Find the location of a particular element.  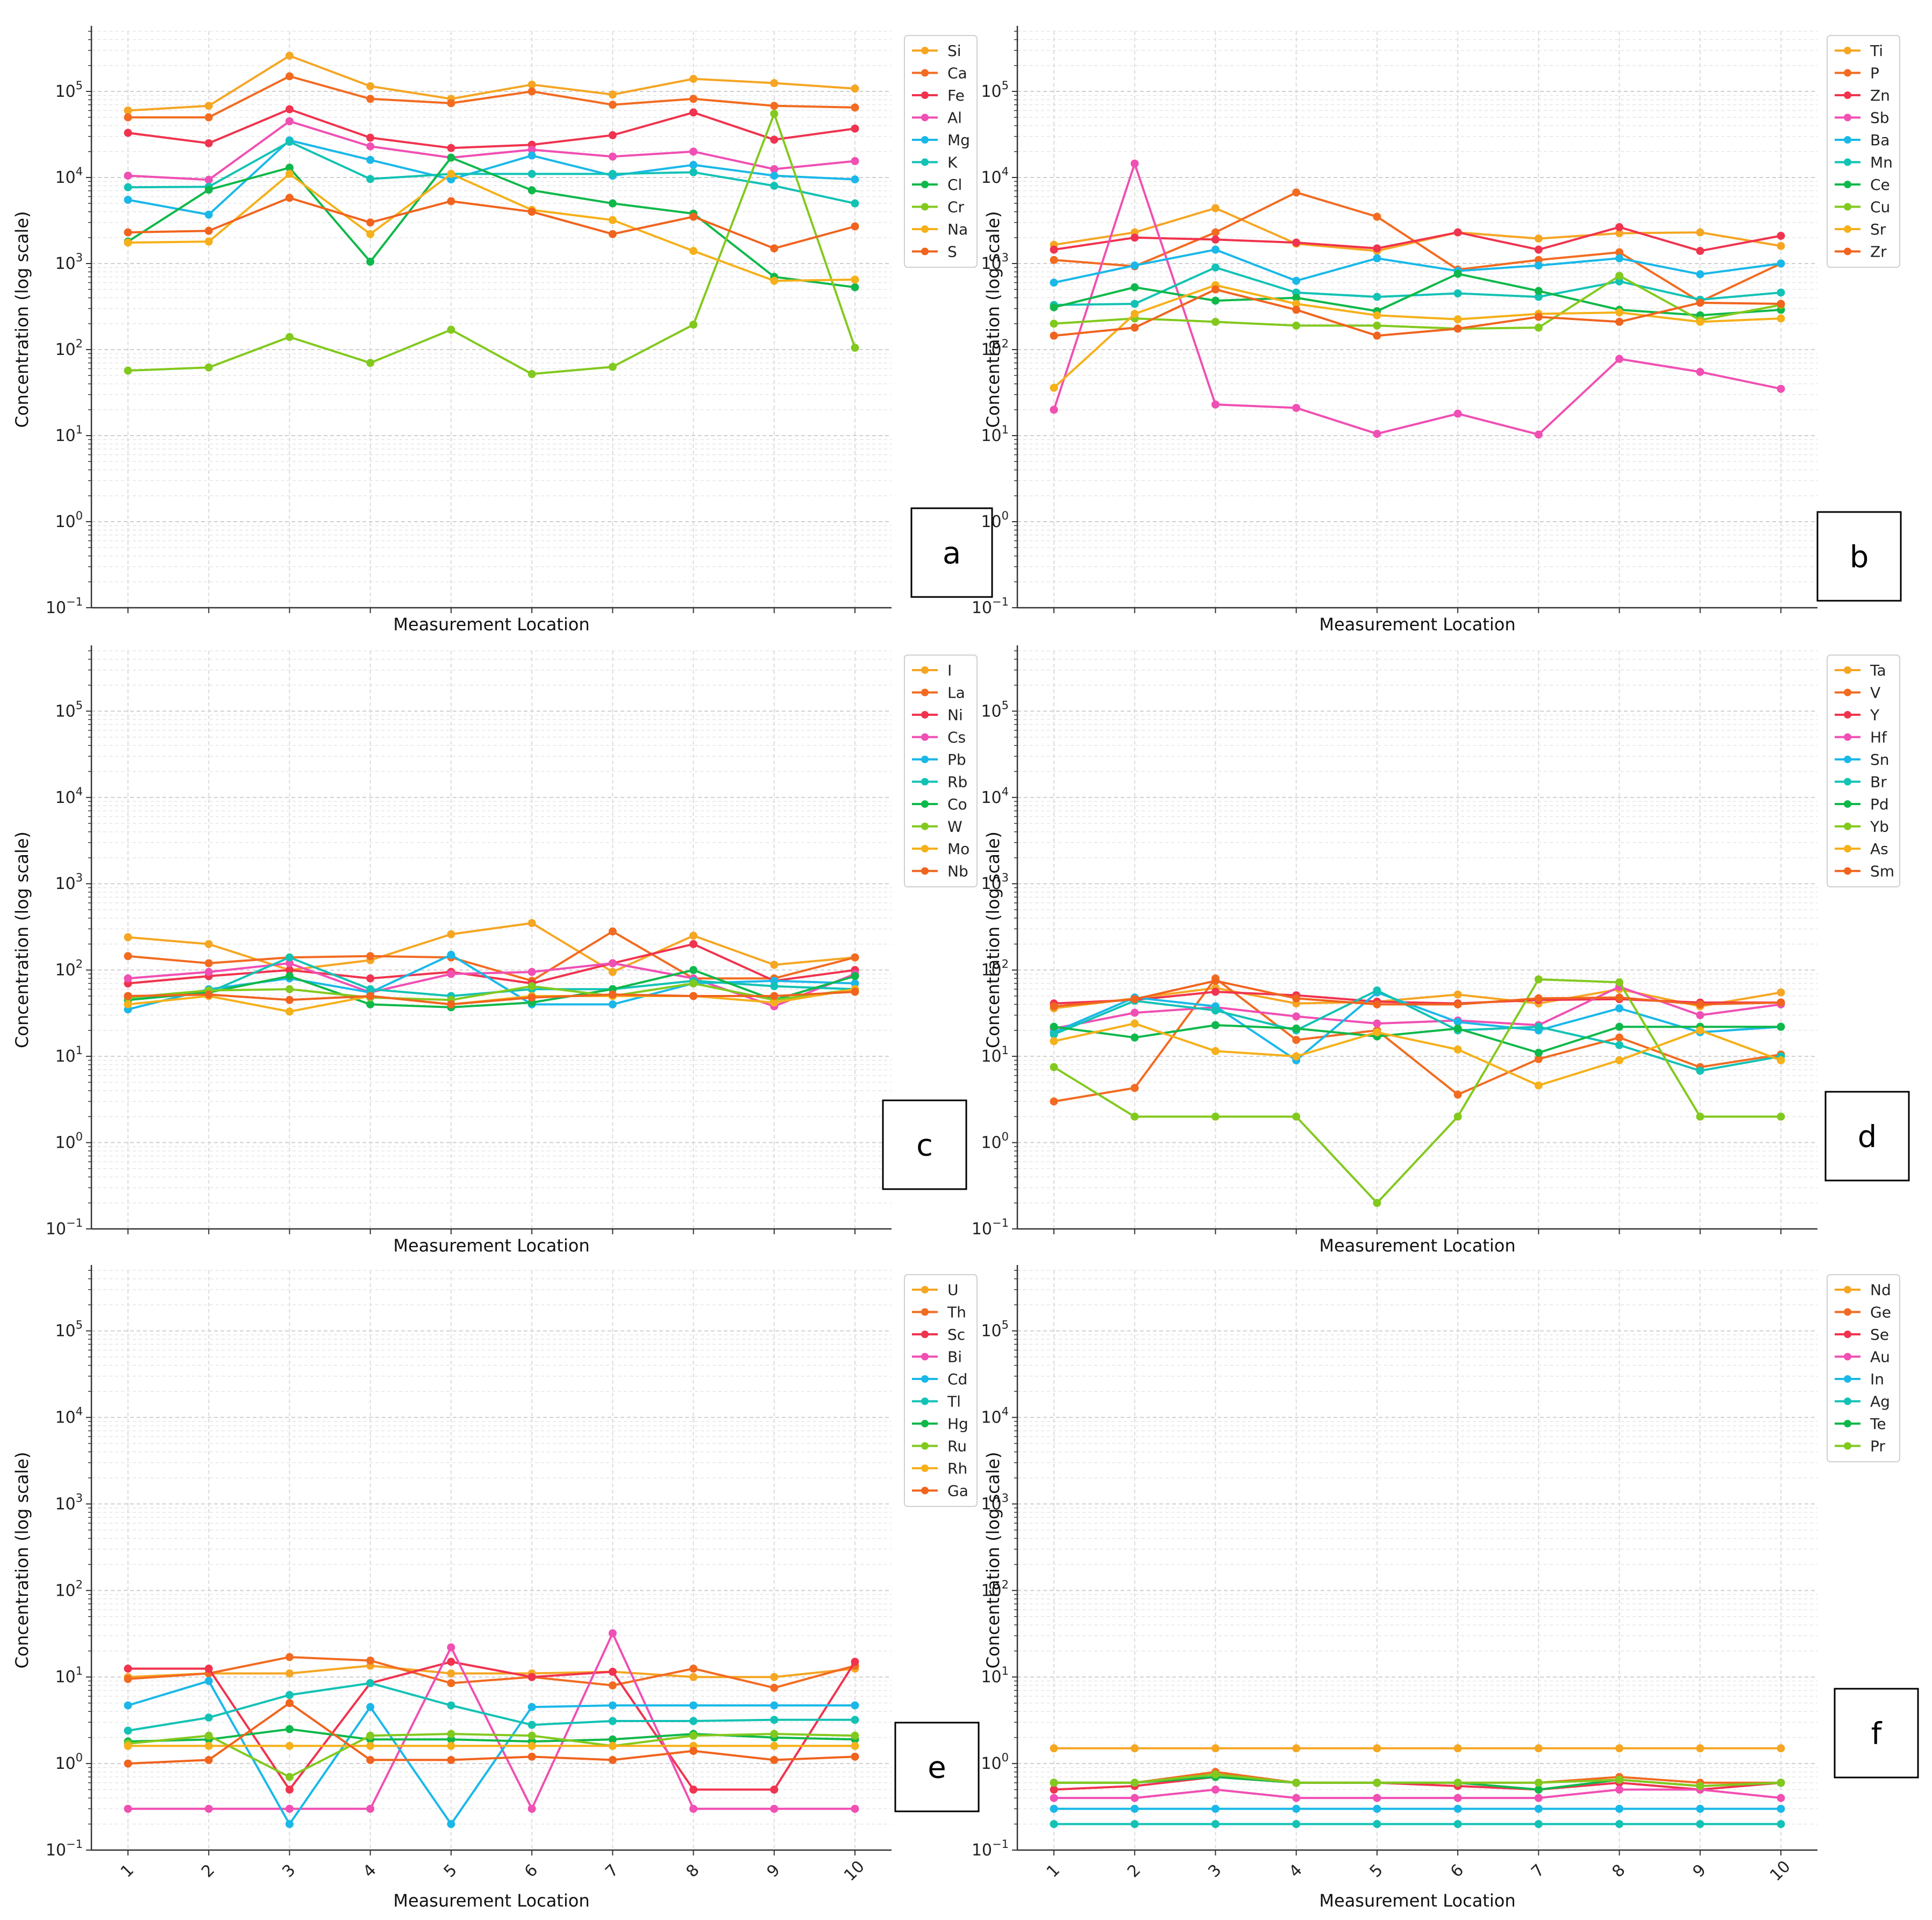

x-axis-label: Measurement Location is located at coordinates (491, 624).